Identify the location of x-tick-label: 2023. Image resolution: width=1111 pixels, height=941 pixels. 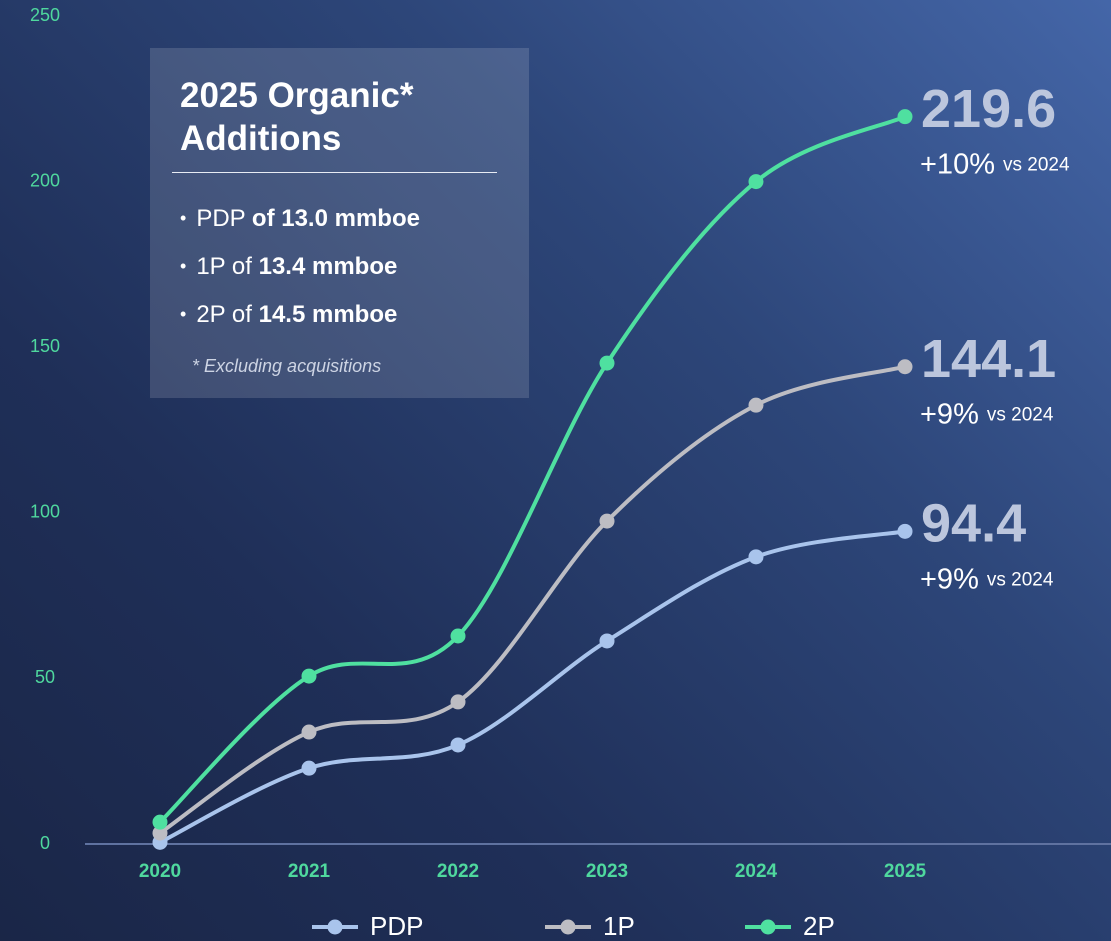
(607, 871).